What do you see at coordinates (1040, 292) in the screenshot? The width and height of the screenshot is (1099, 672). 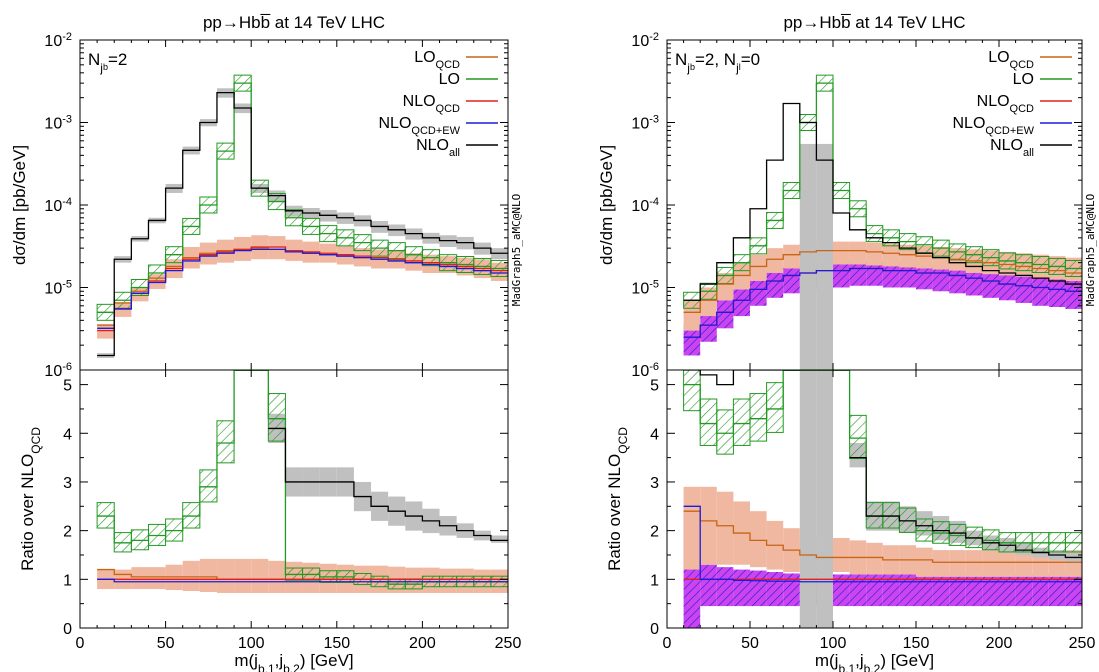 I see `band-NLO_QCD+EW-upper-bin-21` at bounding box center [1040, 292].